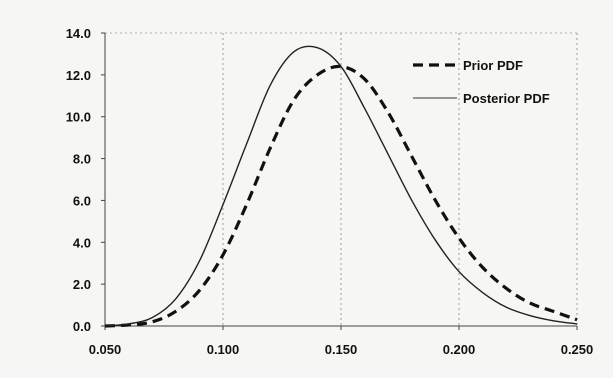 The image size is (613, 378). I want to click on y-tick-label: 4.0, so click(82, 242).